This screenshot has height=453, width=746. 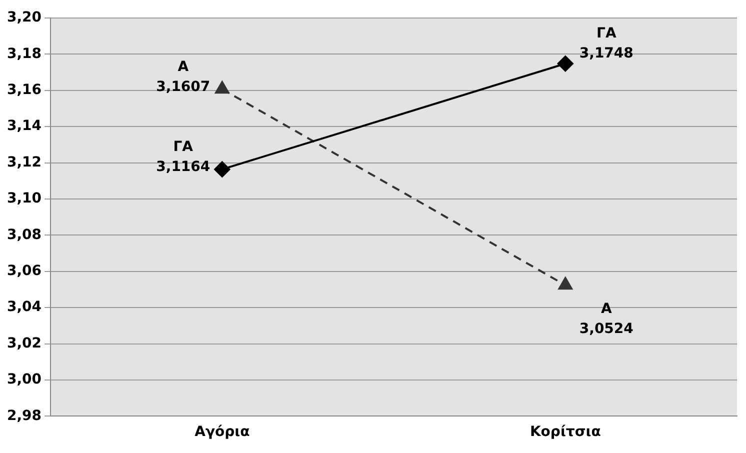 What do you see at coordinates (24, 54) in the screenshot?
I see `y-tick-label: 3,18` at bounding box center [24, 54].